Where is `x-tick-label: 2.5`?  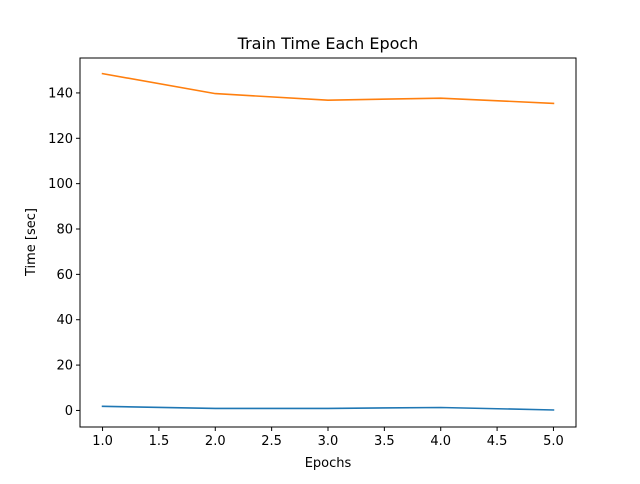 x-tick-label: 2.5 is located at coordinates (271, 441).